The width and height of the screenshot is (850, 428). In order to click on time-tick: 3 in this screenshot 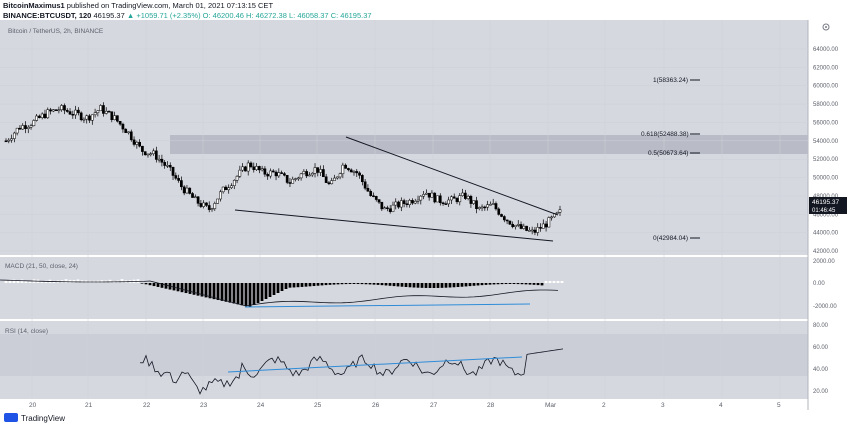, I will do `click(663, 405)`.